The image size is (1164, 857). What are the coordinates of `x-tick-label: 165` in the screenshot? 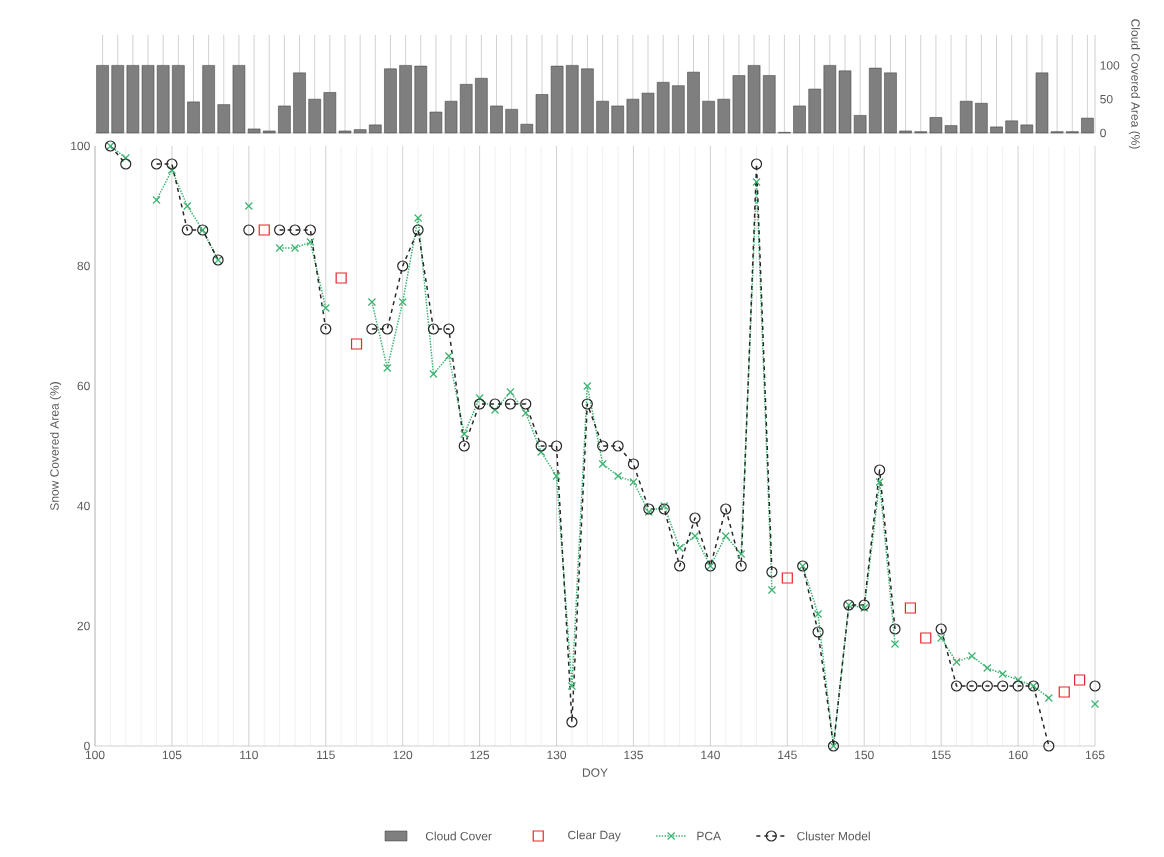 It's located at (1095, 755).